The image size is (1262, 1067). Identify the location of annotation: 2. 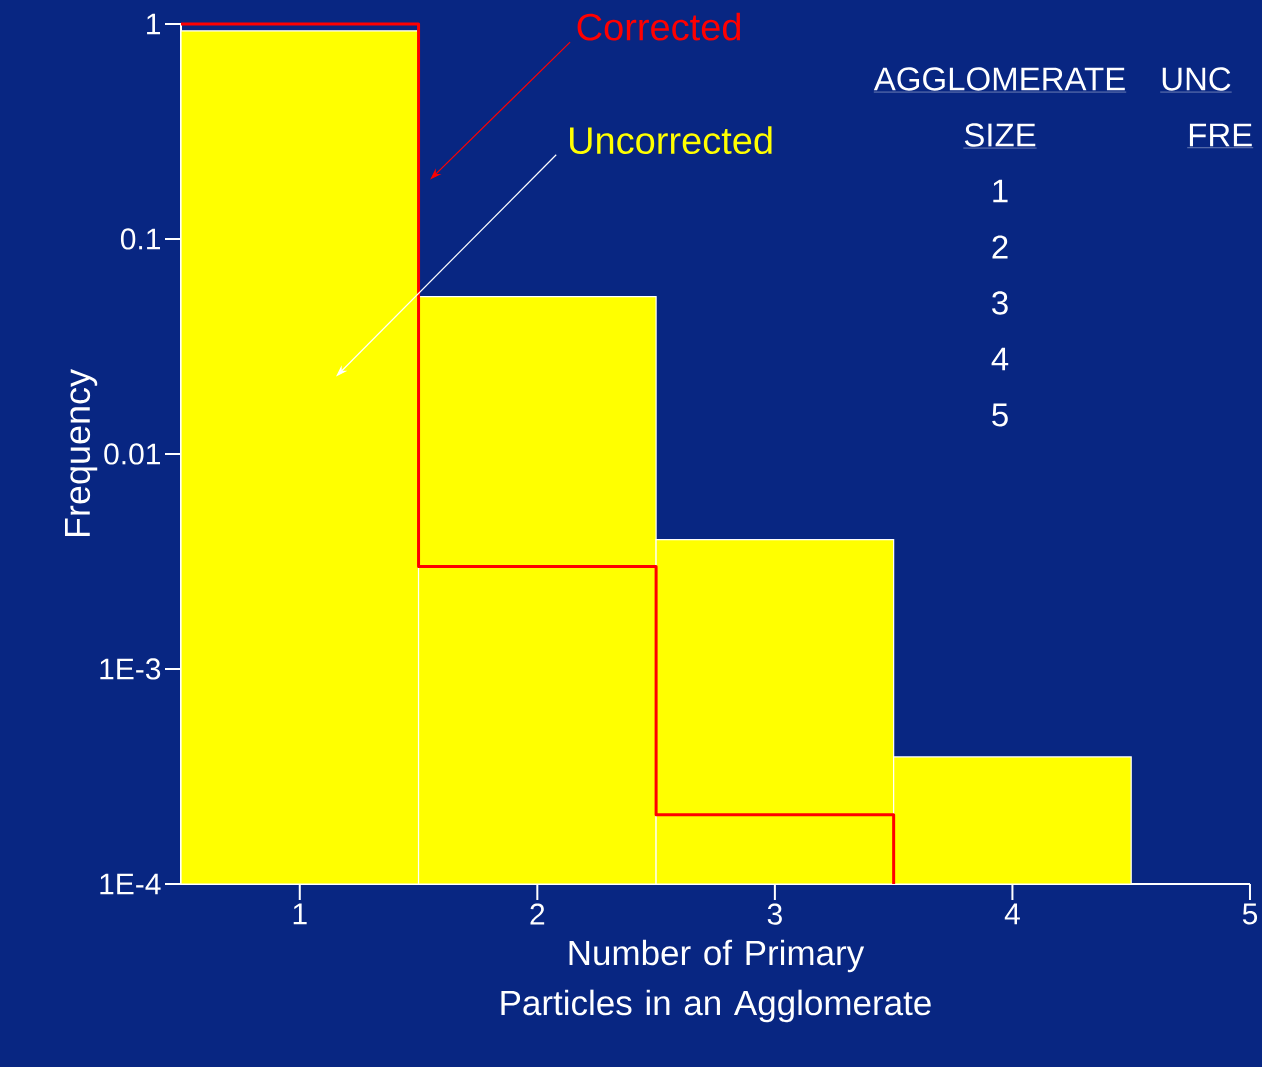
(1000, 247).